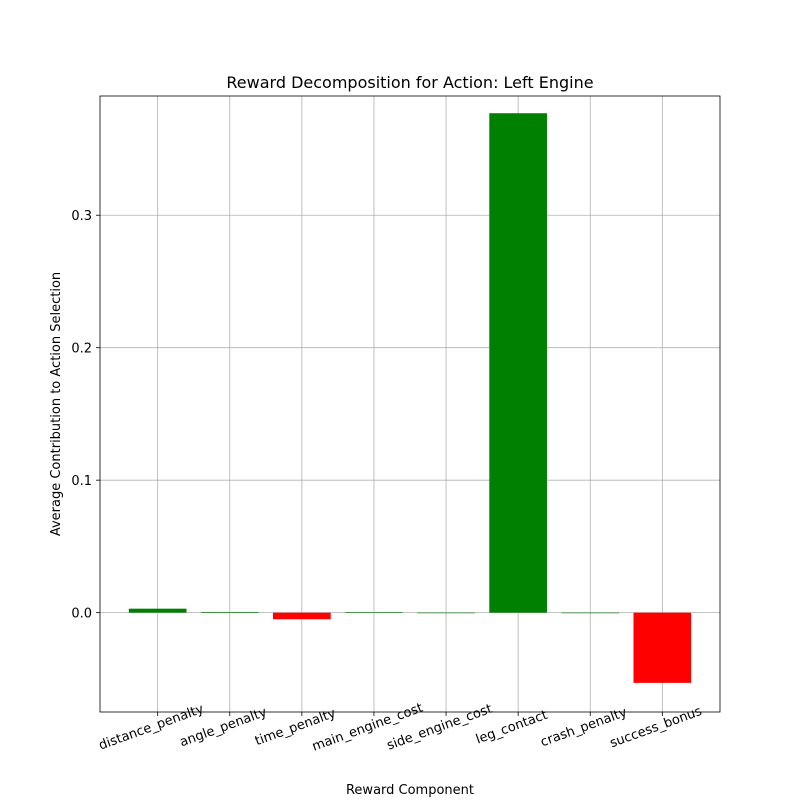 Image resolution: width=800 pixels, height=800 pixels. What do you see at coordinates (590, 613) in the screenshot?
I see `bar-crash-penalty` at bounding box center [590, 613].